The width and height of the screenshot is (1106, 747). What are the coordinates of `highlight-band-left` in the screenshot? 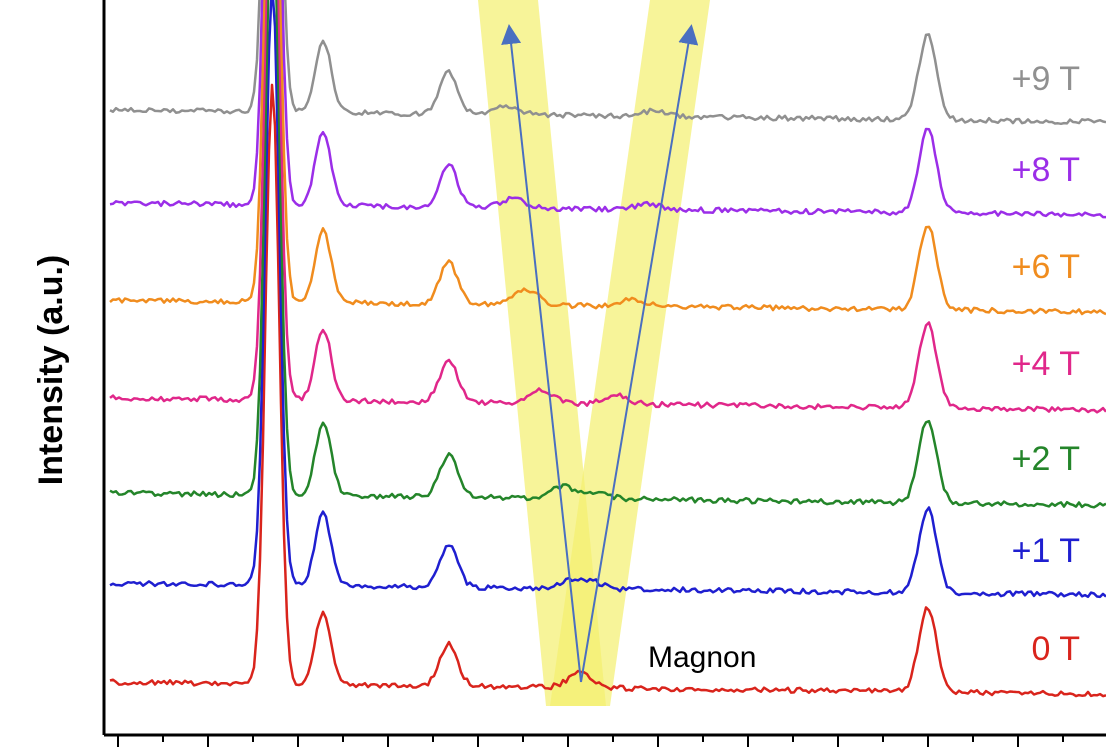 It's located at (542, 353).